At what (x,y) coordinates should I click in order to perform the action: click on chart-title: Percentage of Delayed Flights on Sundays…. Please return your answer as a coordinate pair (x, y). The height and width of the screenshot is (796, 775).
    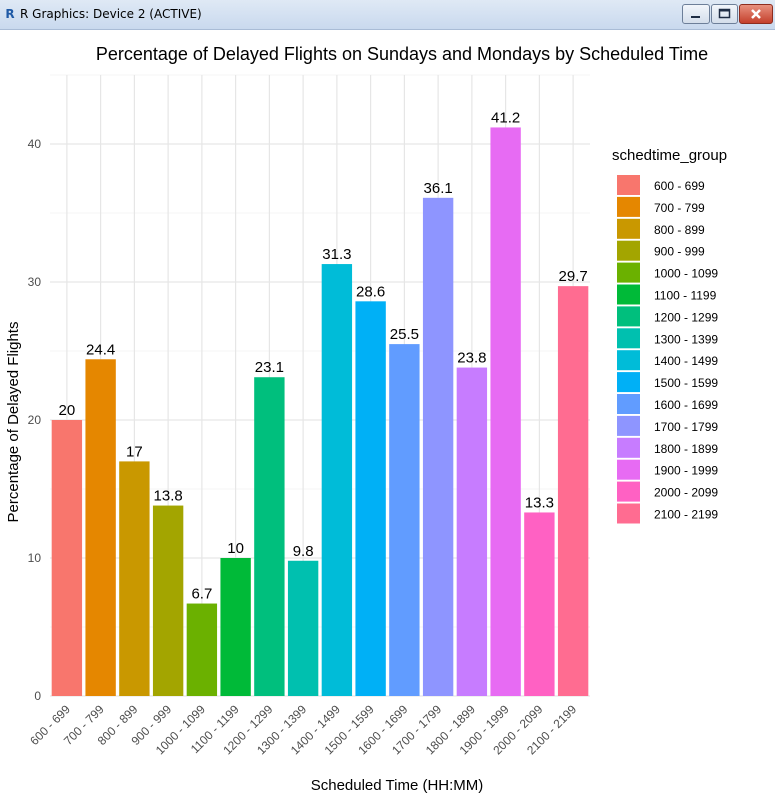
    Looking at the image, I should click on (402, 54).